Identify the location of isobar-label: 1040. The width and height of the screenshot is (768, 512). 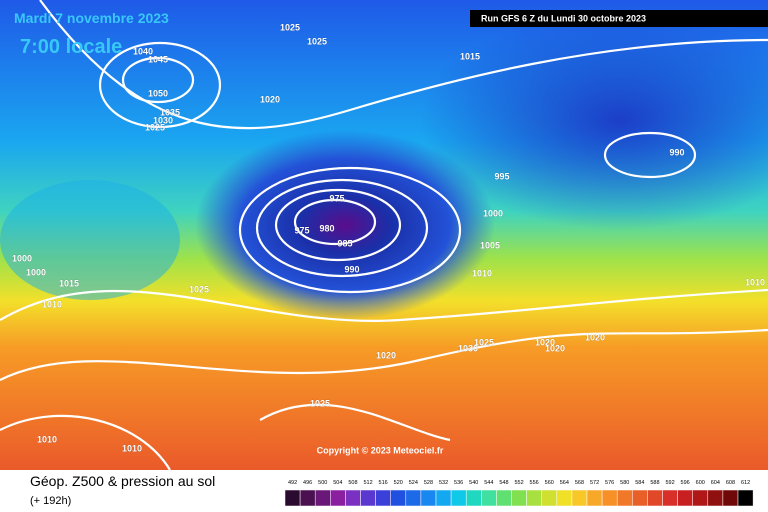
(143, 51).